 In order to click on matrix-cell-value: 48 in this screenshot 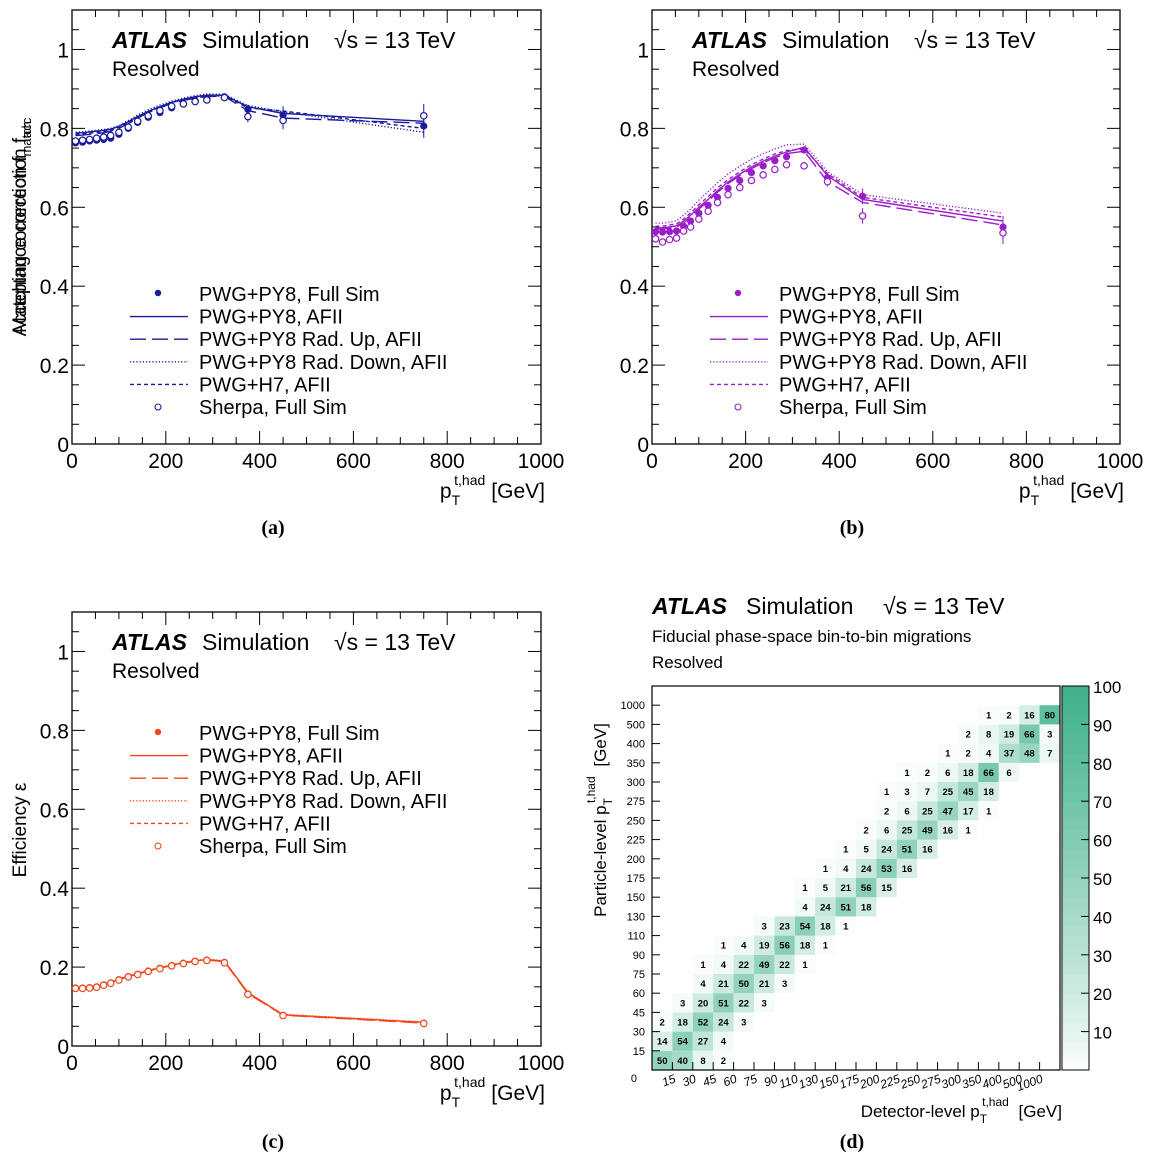, I will do `click(1029, 754)`.